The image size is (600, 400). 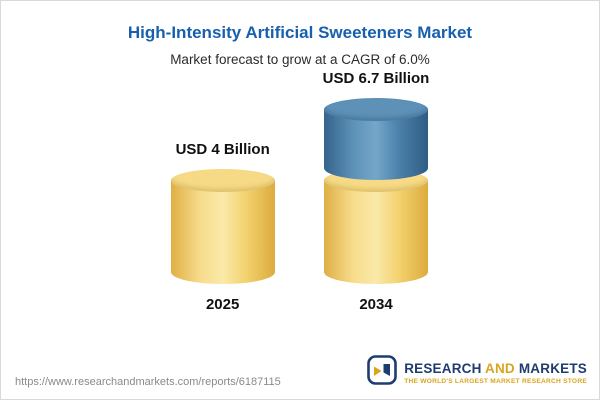 I want to click on logo-word-markets: MARKETS, so click(x=552, y=368).